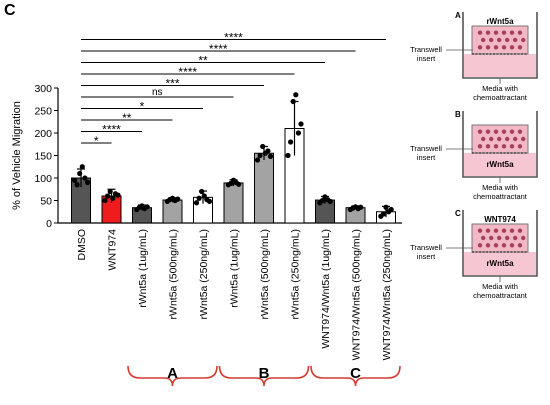  Describe the element at coordinates (43, 157) in the screenshot. I see `y-tick-label-3: 150` at that location.